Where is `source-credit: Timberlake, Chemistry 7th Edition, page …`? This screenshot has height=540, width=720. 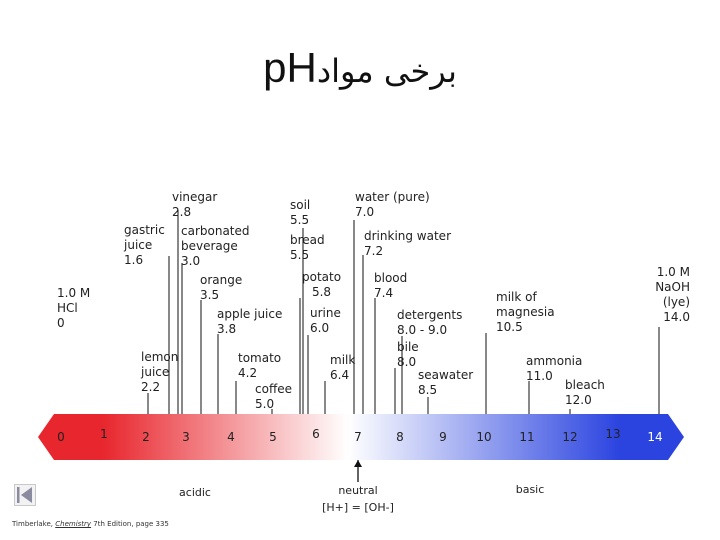
source-credit: Timberlake, Chemistry 7th Edition, page … is located at coordinates (90, 524).